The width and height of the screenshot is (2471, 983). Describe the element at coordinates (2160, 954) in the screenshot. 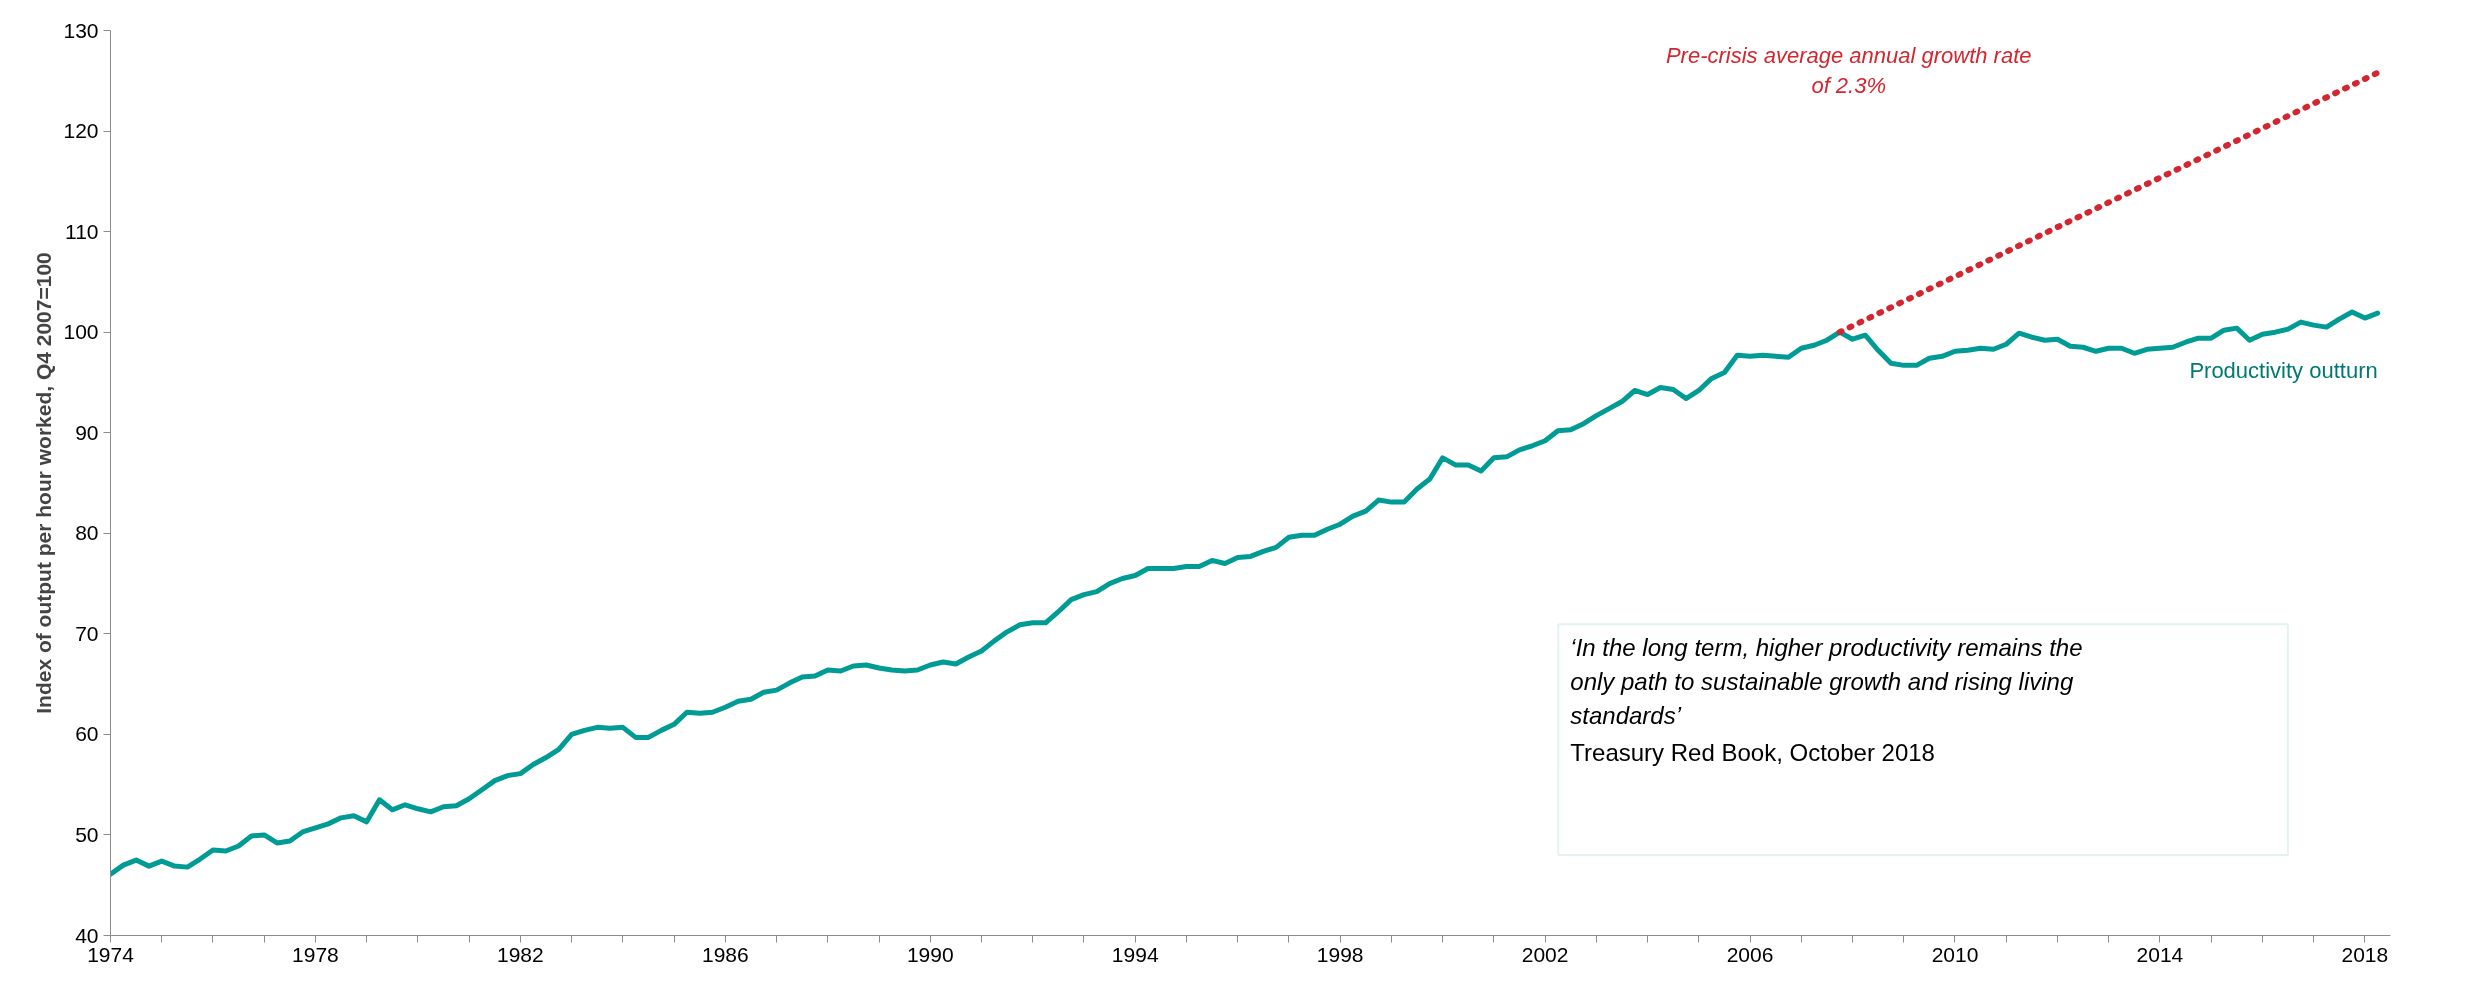

I see `x-tick-label: 2014` at that location.